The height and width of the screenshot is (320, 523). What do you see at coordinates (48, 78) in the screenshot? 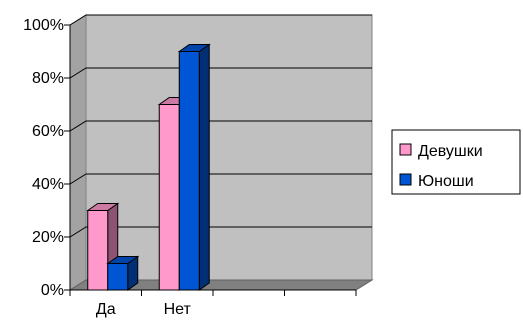
I see `y-tick-label: 80%` at bounding box center [48, 78].